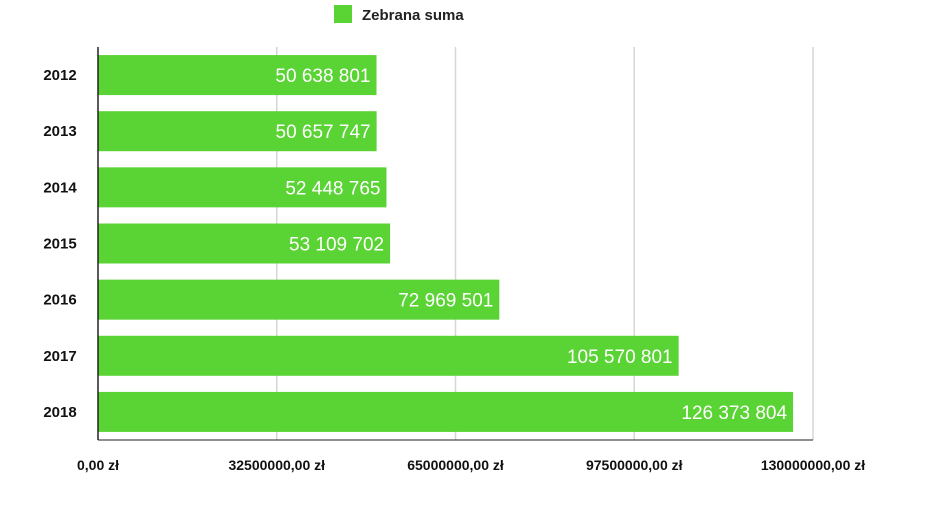 Image resolution: width=936 pixels, height=527 pixels. I want to click on category-label: 2014, so click(60, 187).